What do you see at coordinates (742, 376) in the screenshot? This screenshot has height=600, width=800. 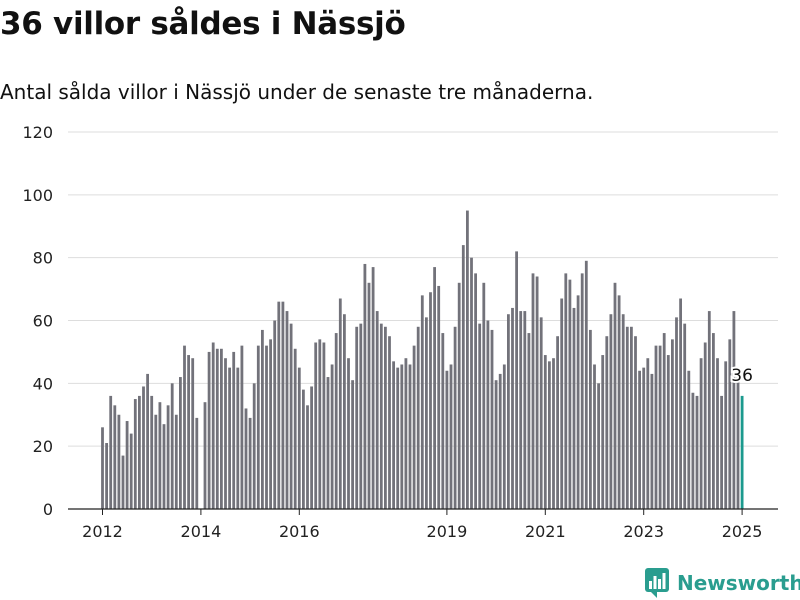 I see `annotations: 36` at bounding box center [742, 376].